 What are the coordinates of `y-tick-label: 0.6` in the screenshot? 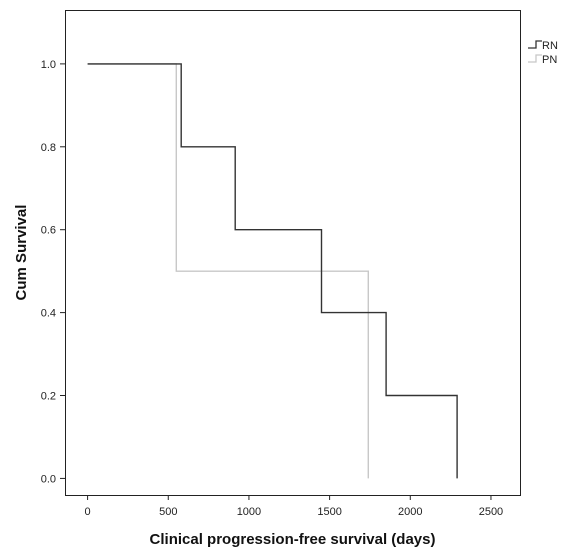 It's located at (48, 231).